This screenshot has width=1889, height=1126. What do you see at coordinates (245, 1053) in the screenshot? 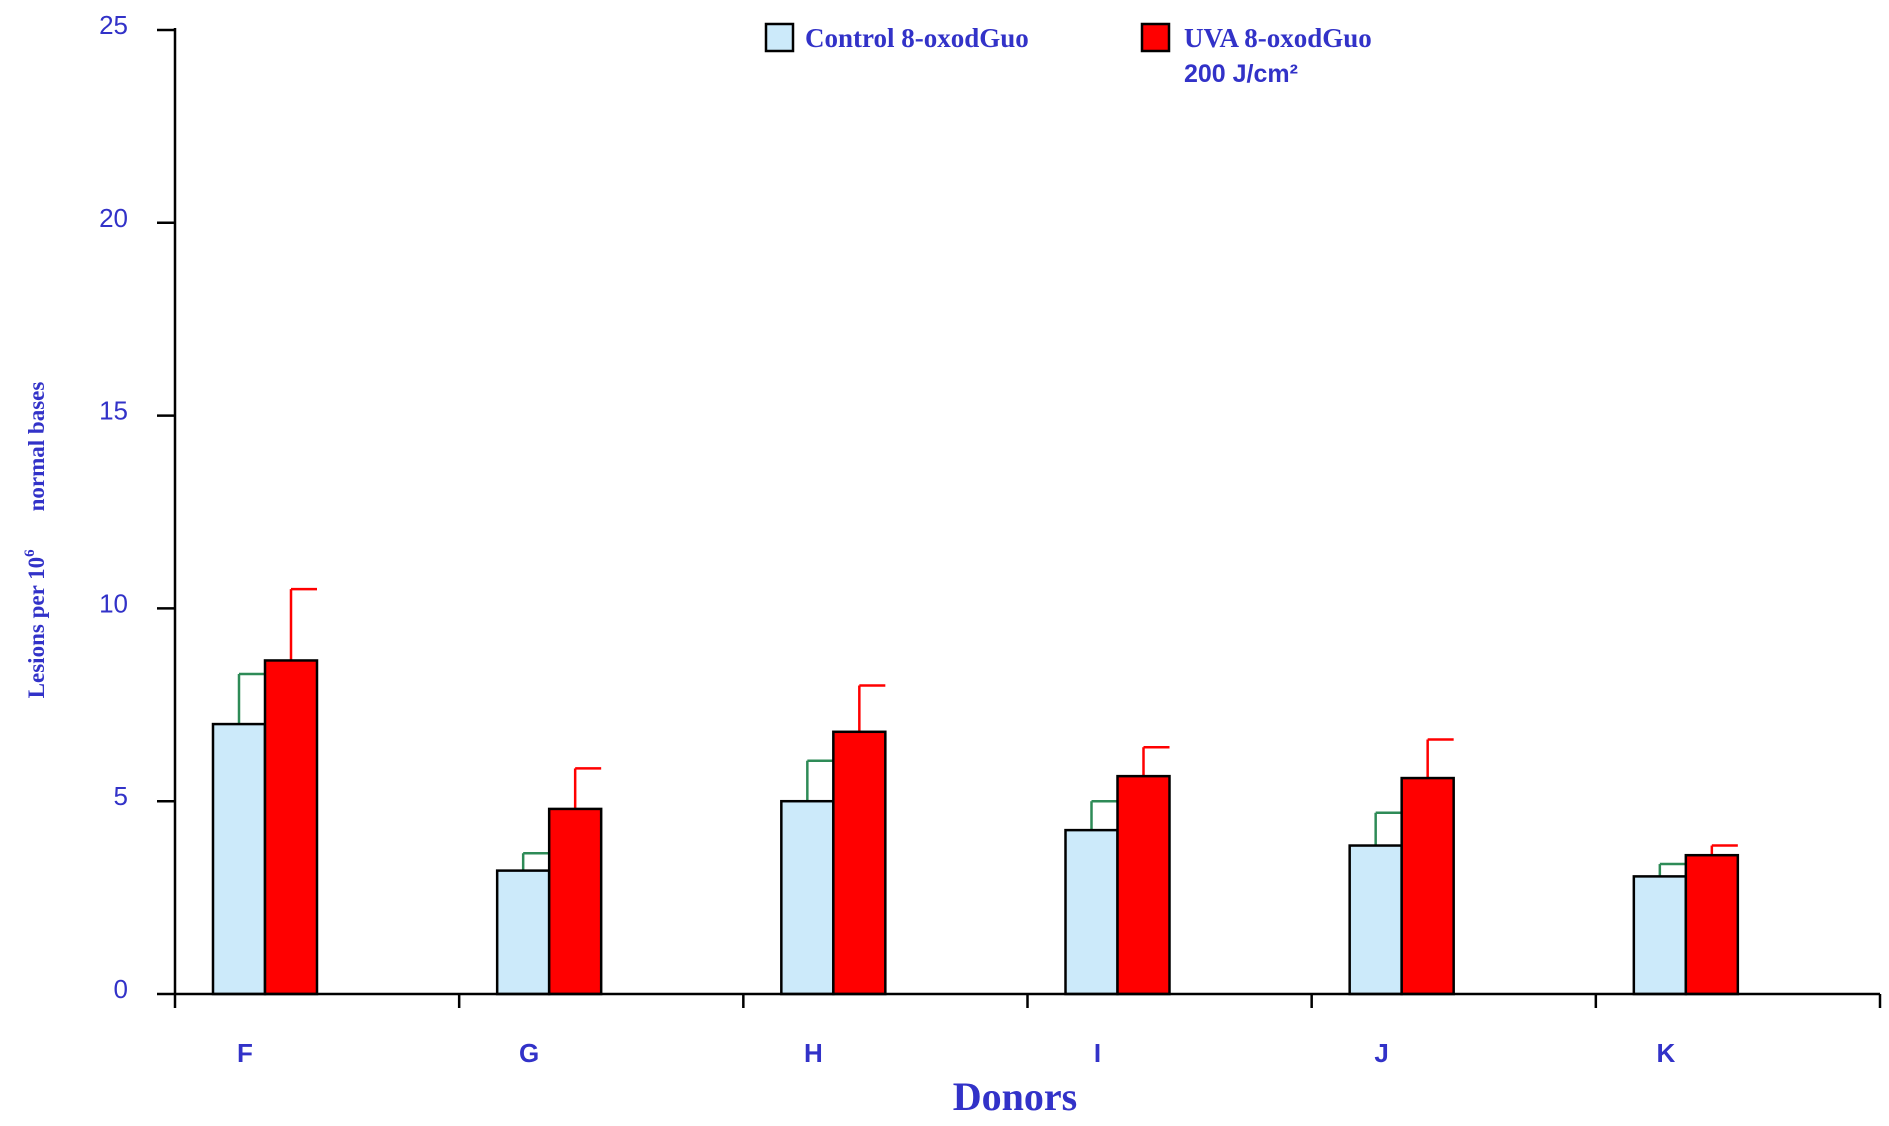
I see `x-category-label: F` at bounding box center [245, 1053].